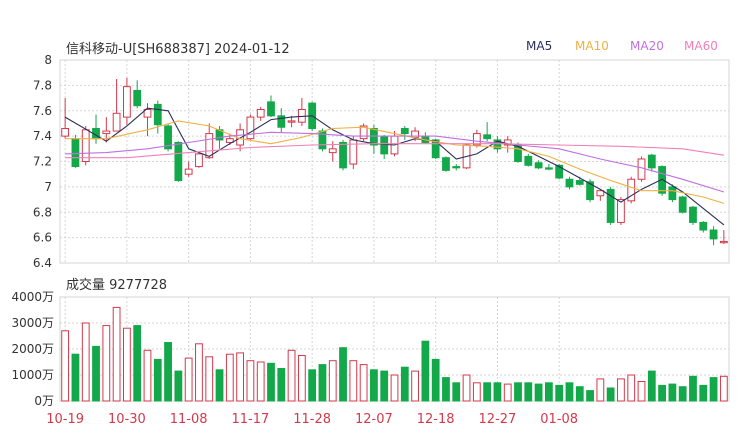 Image resolution: width=740 pixels, height=440 pixels. What do you see at coordinates (395, 162) in the screenshot?
I see `ma20-line` at bounding box center [395, 162].